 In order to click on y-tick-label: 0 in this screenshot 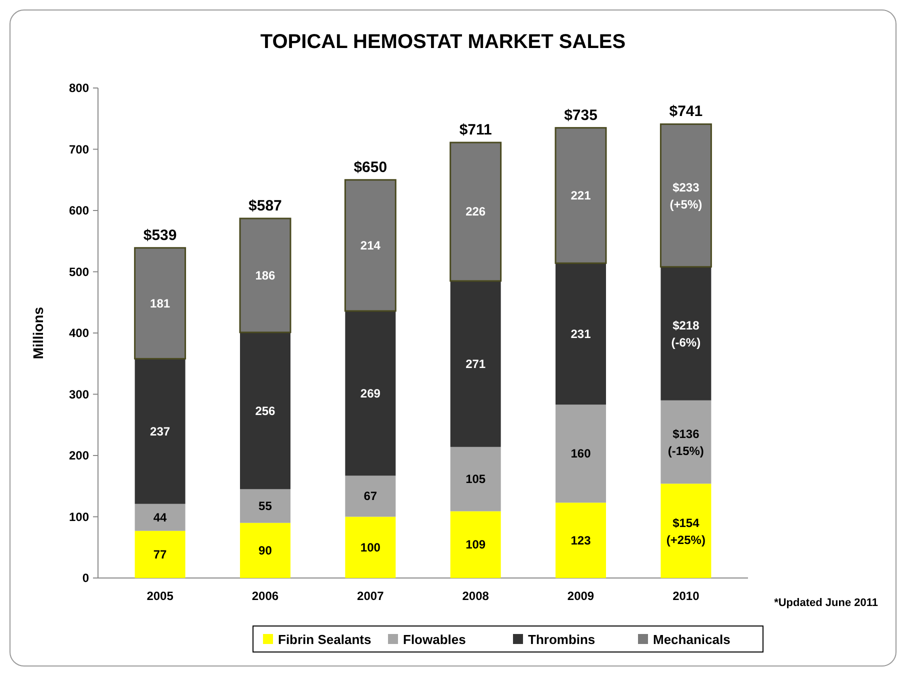, I will do `click(86, 578)`.